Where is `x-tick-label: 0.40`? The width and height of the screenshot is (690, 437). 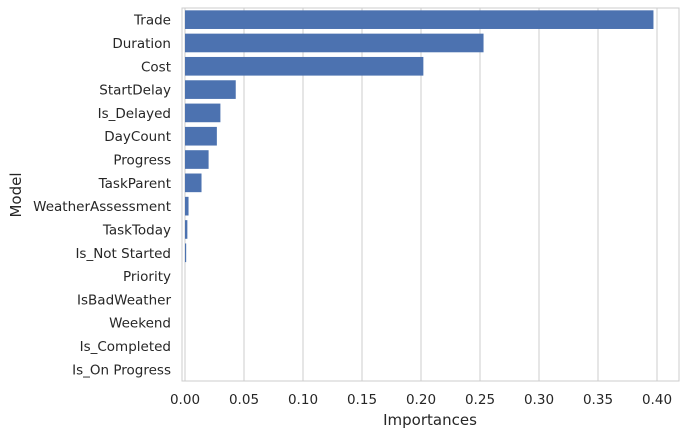
x-tick-label: 0.40 is located at coordinates (657, 400).